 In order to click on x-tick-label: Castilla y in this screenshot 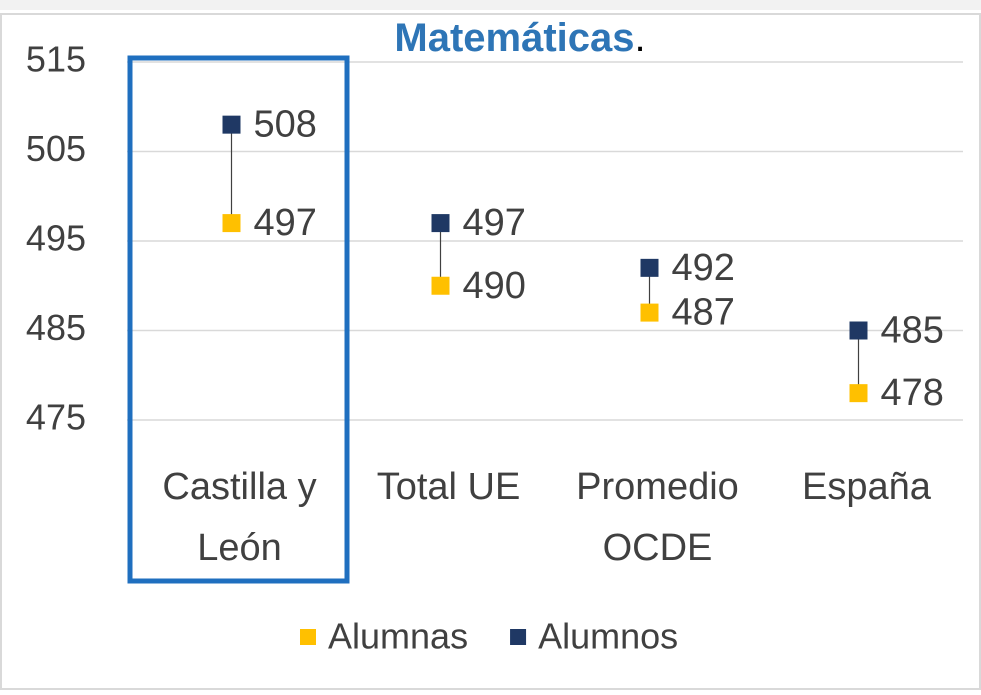, I will do `click(239, 487)`.